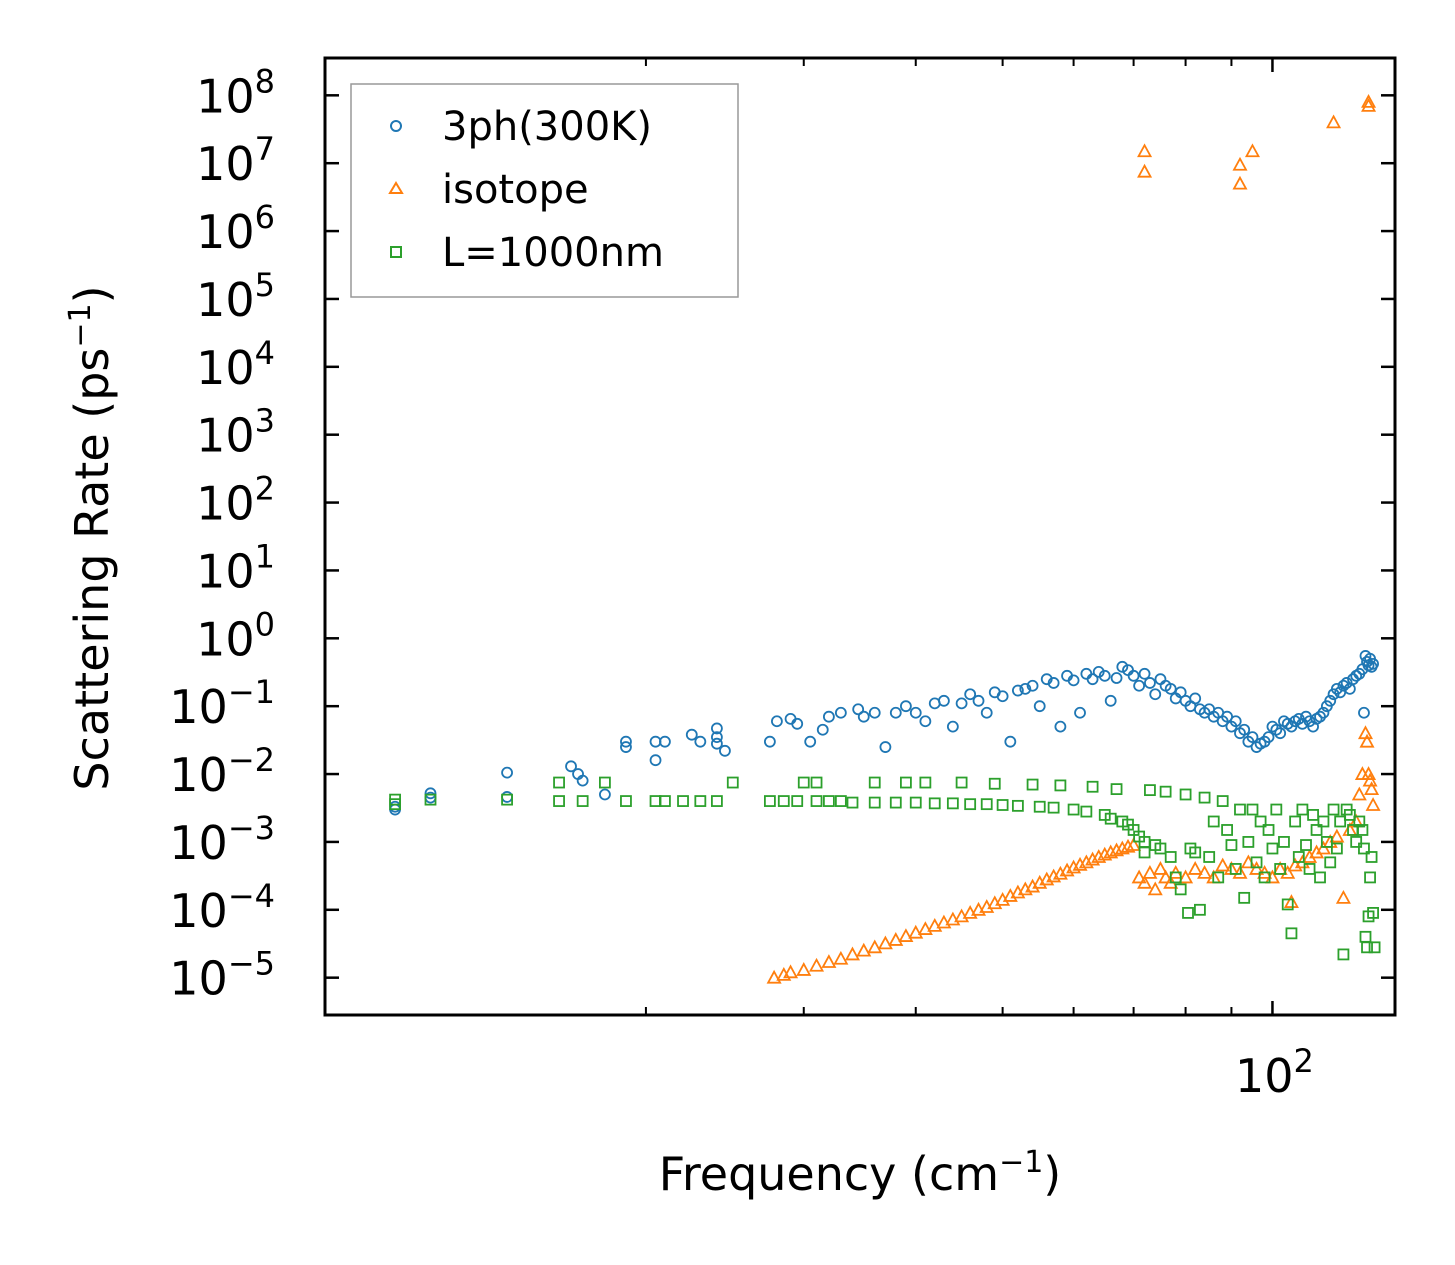 Image resolution: width=1455 pixels, height=1265 pixels. What do you see at coordinates (884, 733) in the screenshot?
I see `series-3ph(300K)` at bounding box center [884, 733].